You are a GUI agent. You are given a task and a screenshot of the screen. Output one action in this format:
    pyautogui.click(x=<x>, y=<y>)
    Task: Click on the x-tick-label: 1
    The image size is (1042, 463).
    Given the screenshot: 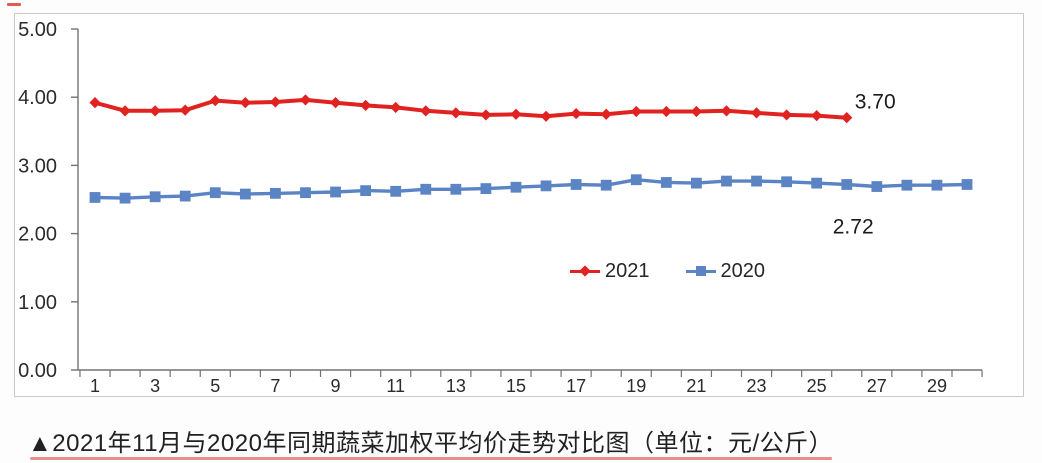 What is the action you would take?
    pyautogui.click(x=95, y=386)
    